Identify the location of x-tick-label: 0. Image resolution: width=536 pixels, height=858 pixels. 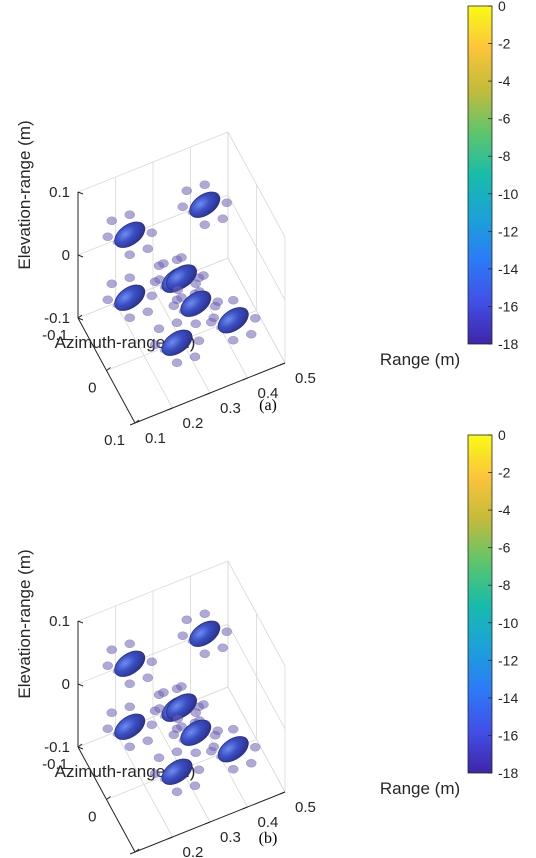
(92, 817).